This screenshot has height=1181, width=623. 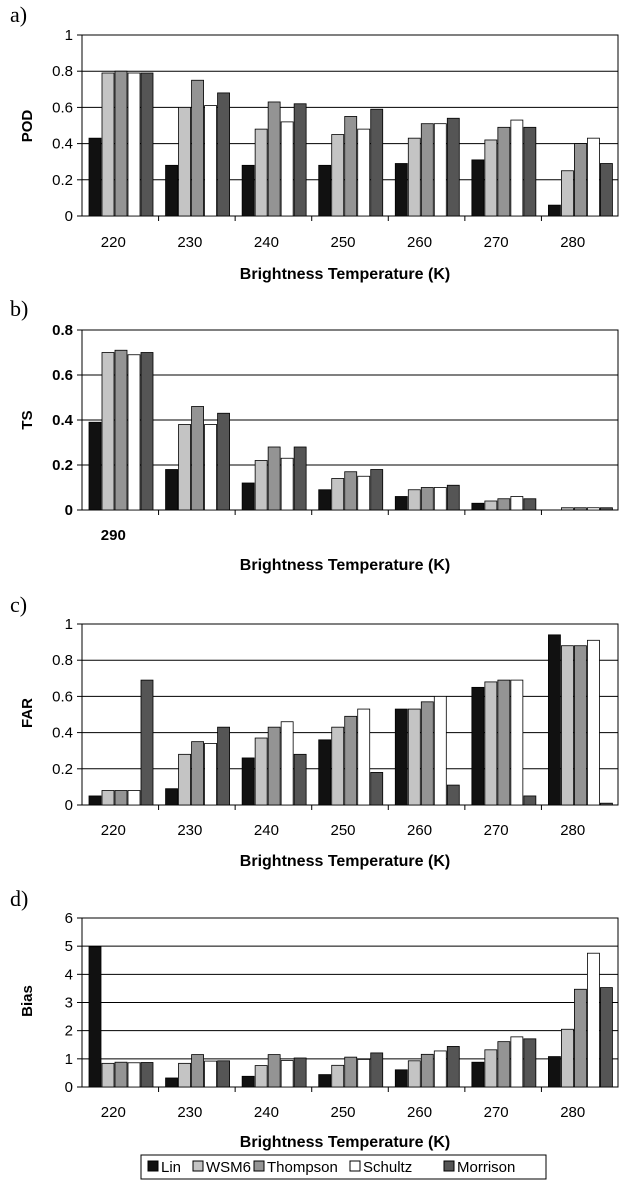 I want to click on x-tick-label: 290, so click(x=113, y=535).